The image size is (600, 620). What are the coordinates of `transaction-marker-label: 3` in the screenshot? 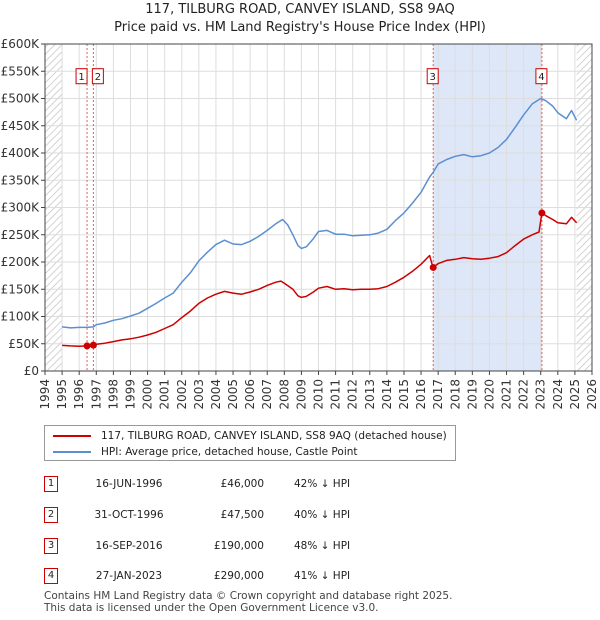 It's located at (433, 77).